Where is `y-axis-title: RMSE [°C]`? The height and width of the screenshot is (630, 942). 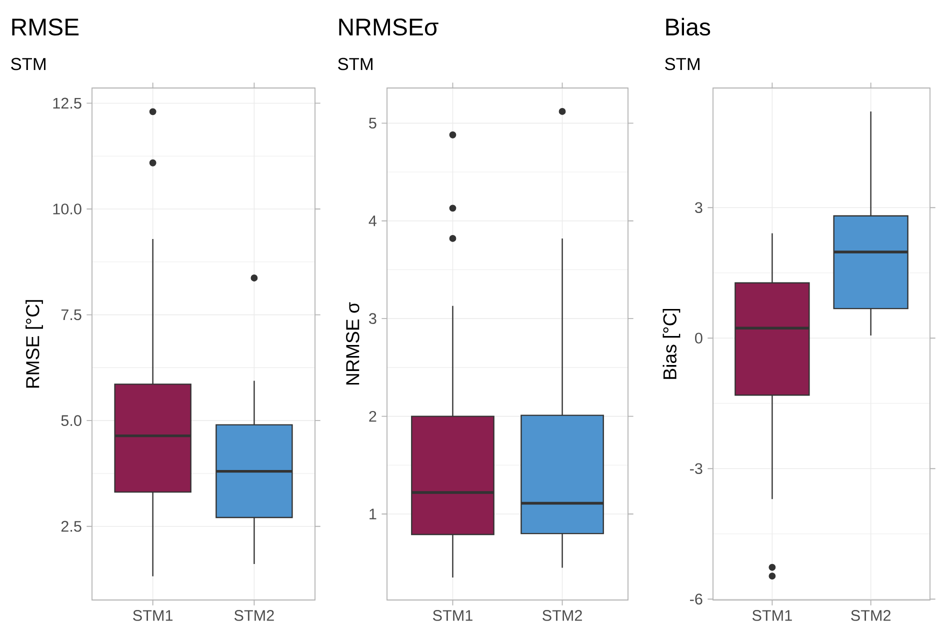
y-axis-title: RMSE [°C] is located at coordinates (34, 344).